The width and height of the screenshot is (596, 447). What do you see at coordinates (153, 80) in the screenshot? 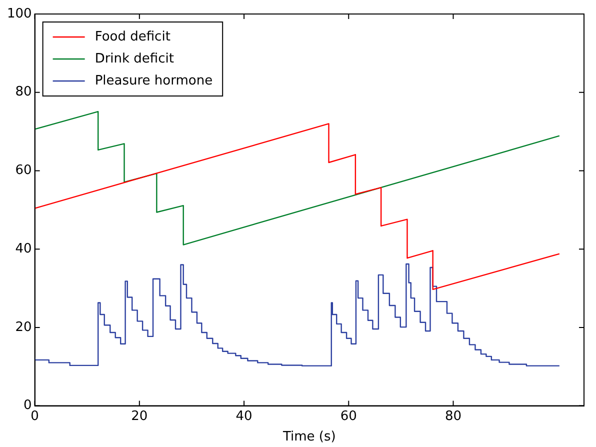
I see `legend-label: Pleasure hormone` at bounding box center [153, 80].